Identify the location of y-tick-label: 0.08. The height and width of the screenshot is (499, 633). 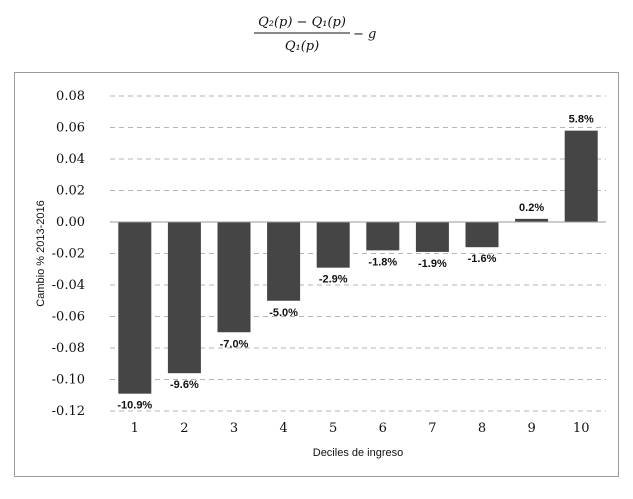
(70, 96).